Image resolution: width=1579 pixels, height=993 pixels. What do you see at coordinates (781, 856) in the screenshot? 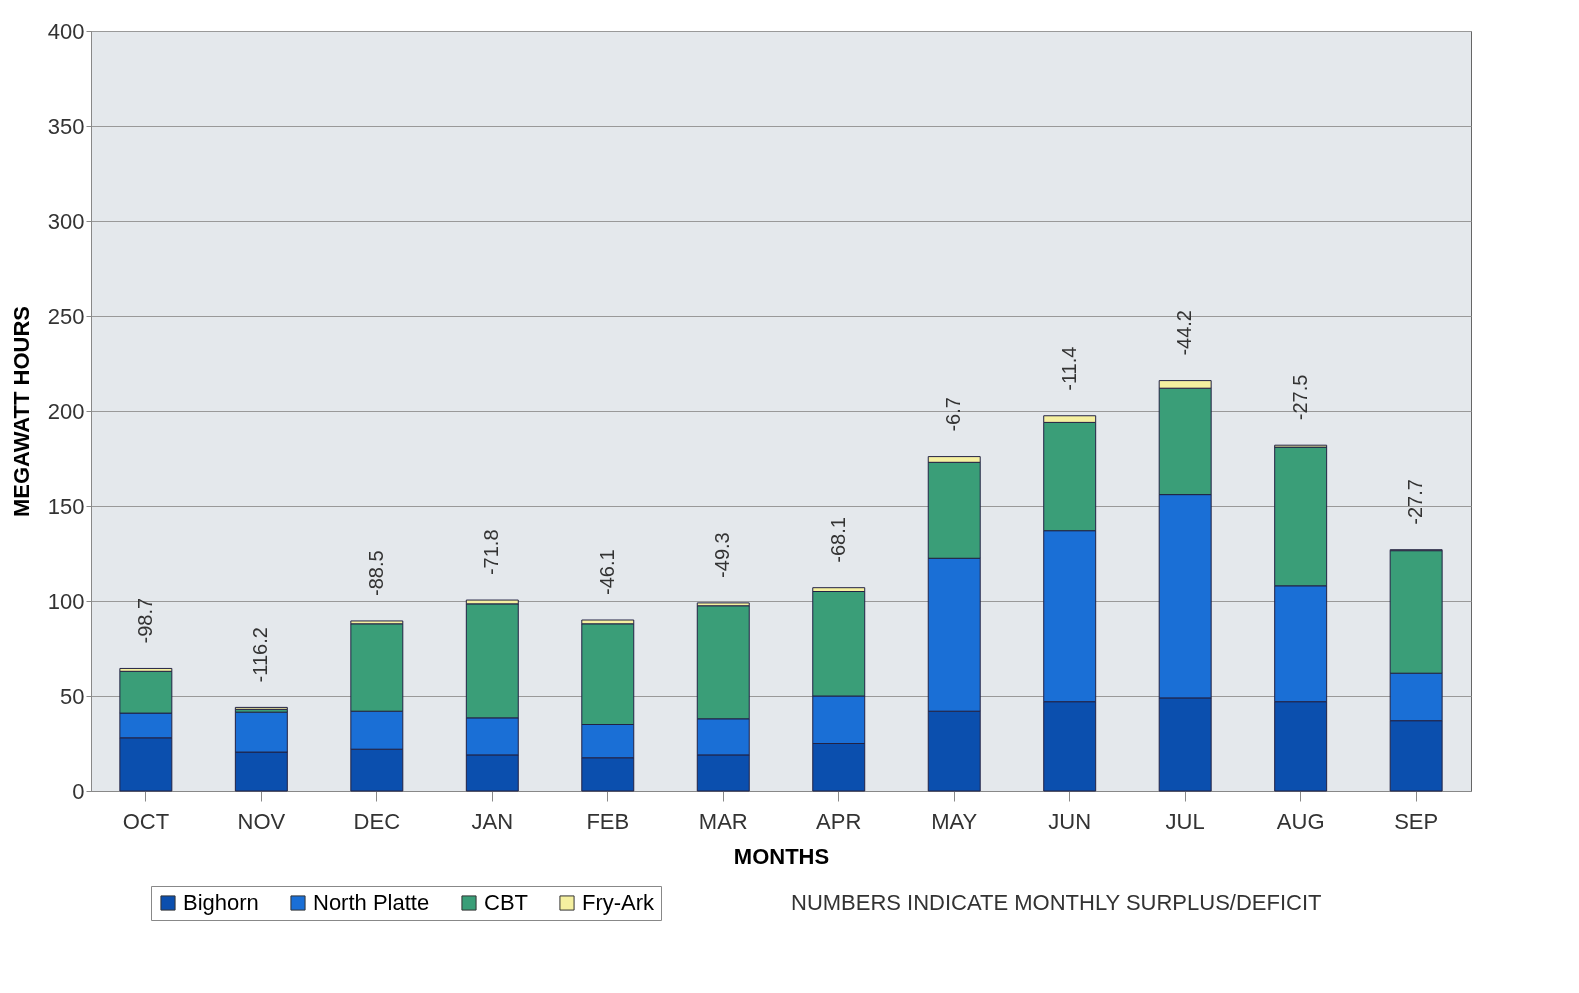
I see `x-axis-title: MONTHS` at bounding box center [781, 856].